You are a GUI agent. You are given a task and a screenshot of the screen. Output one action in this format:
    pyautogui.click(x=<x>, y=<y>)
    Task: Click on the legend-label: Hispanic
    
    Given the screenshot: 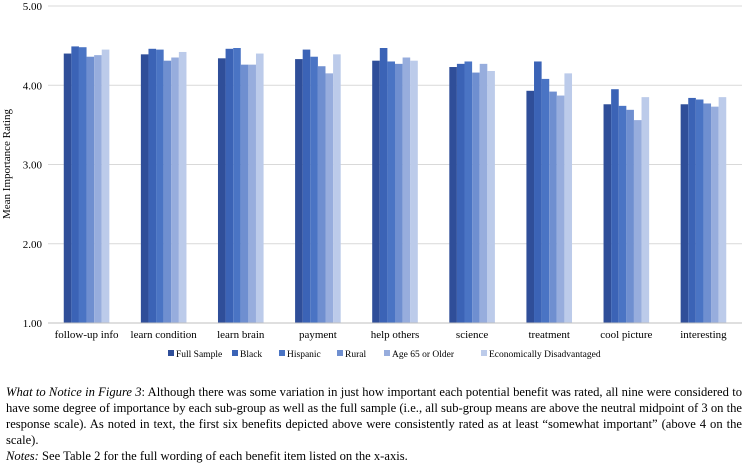 What is the action you would take?
    pyautogui.click(x=304, y=355)
    